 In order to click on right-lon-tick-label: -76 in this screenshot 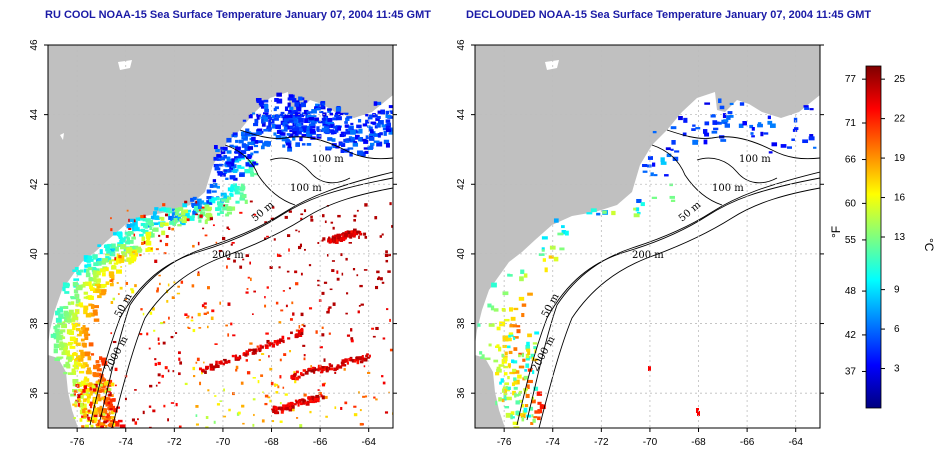, I will do `click(504, 442)`.